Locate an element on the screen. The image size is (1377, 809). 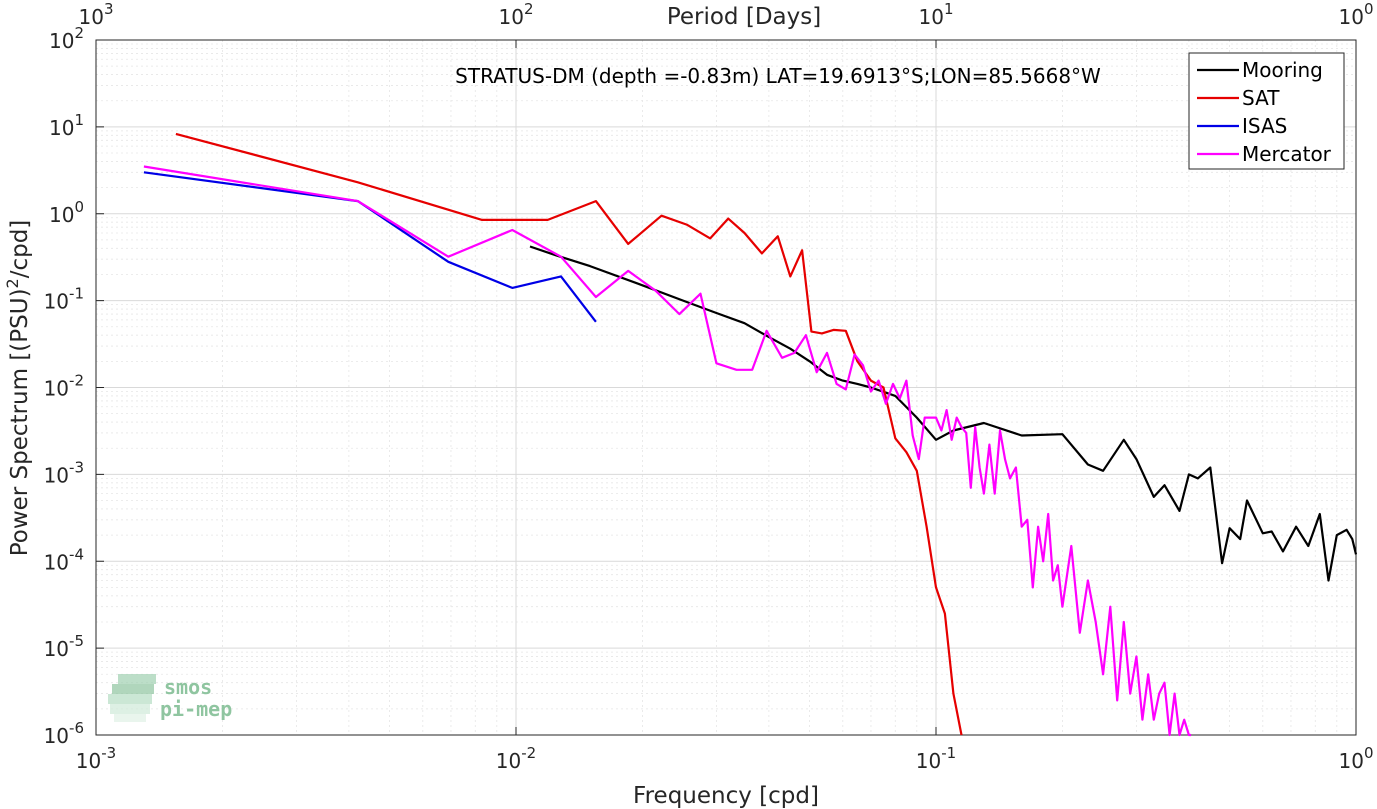
y-tick-label: 10⁻⁴ is located at coordinates (64, 559).